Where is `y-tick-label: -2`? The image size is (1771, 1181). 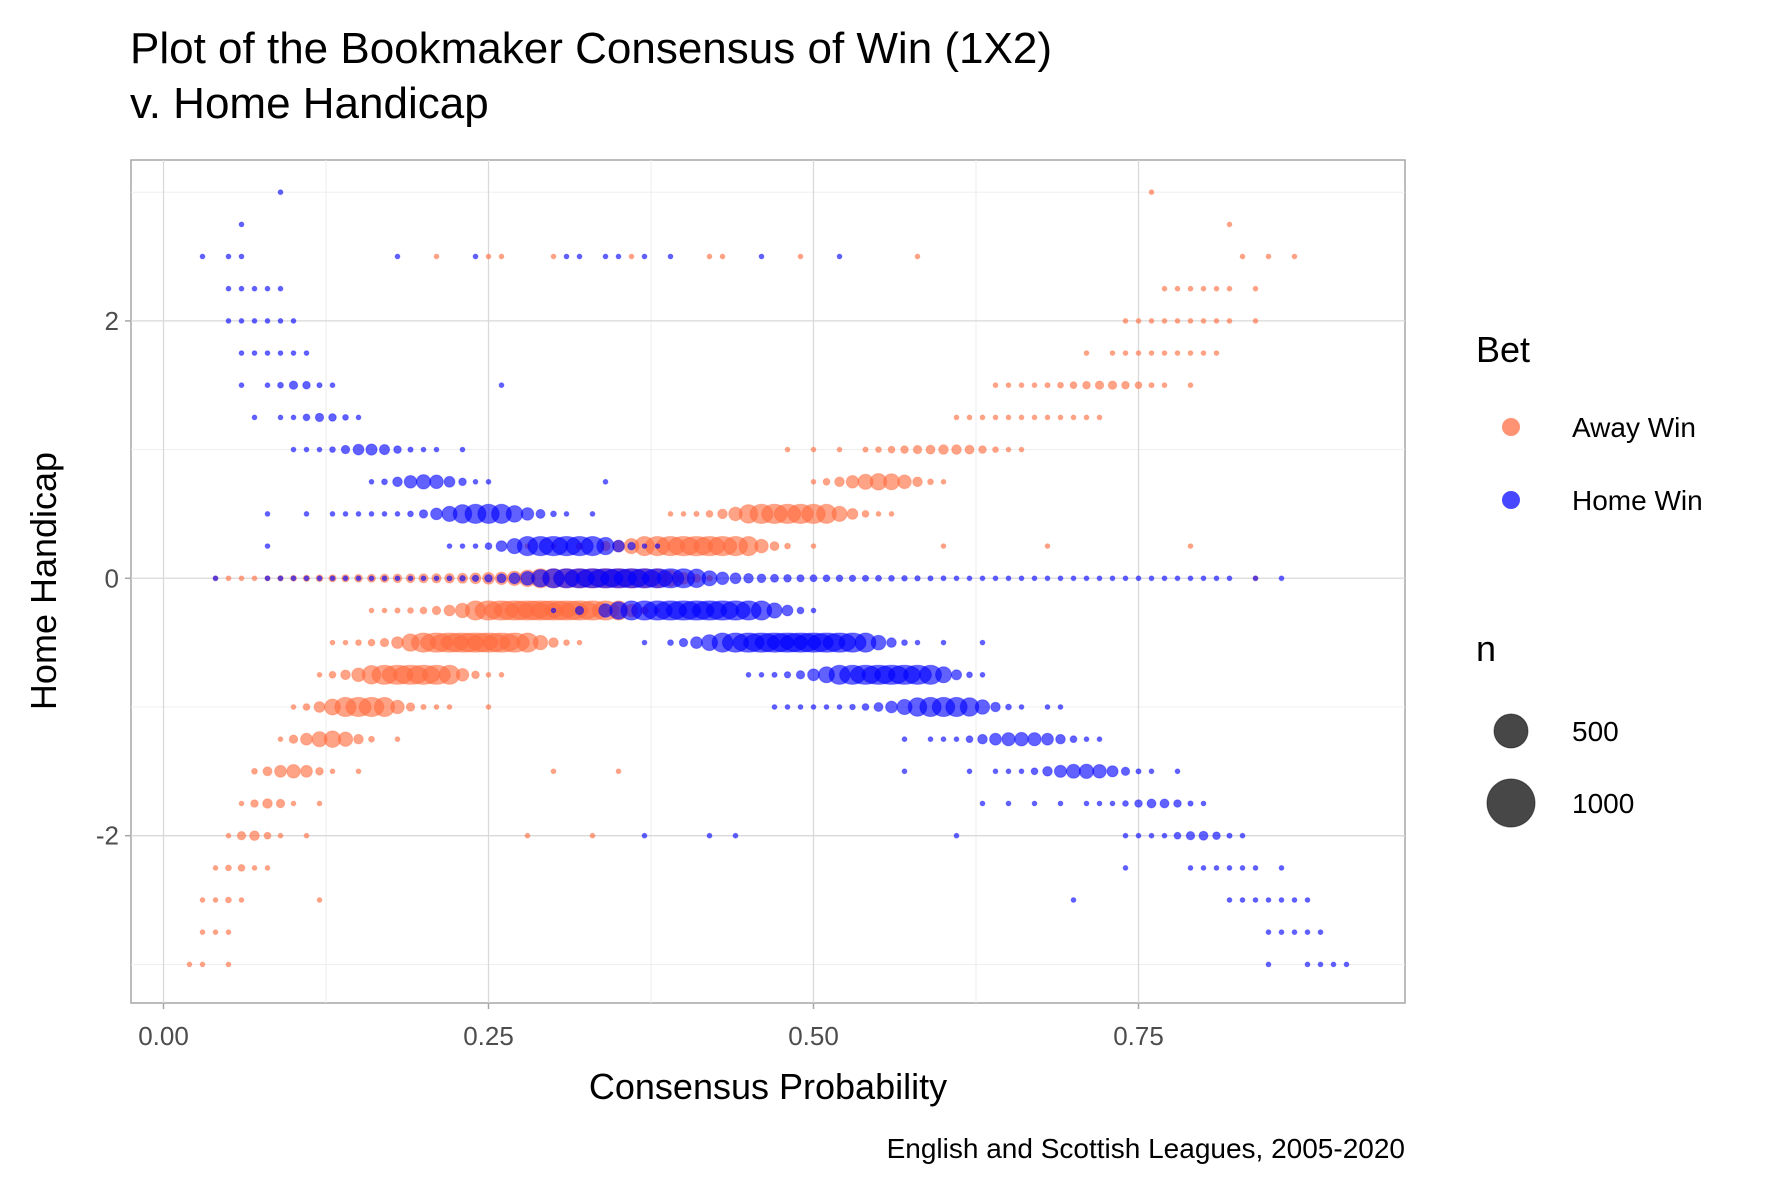 y-tick-label: -2 is located at coordinates (107, 836).